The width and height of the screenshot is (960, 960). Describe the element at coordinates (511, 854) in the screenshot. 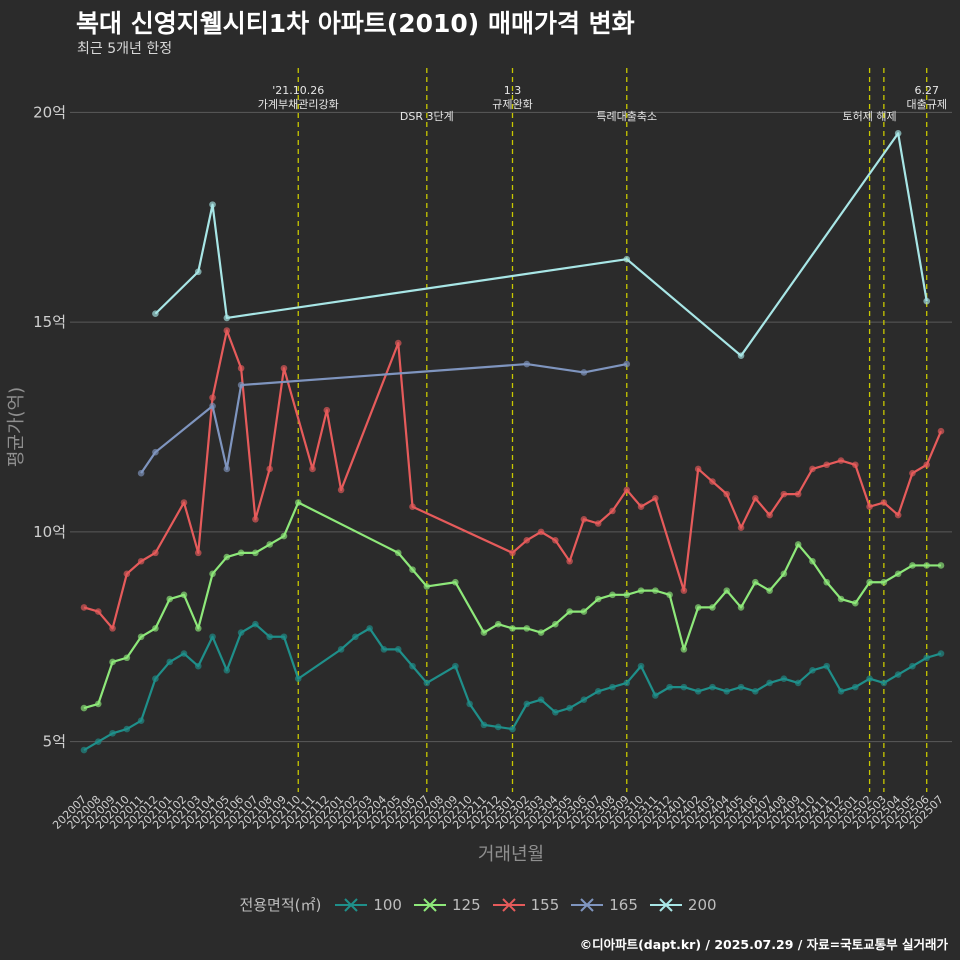

I see `x-axis-title: 거래년월` at that location.